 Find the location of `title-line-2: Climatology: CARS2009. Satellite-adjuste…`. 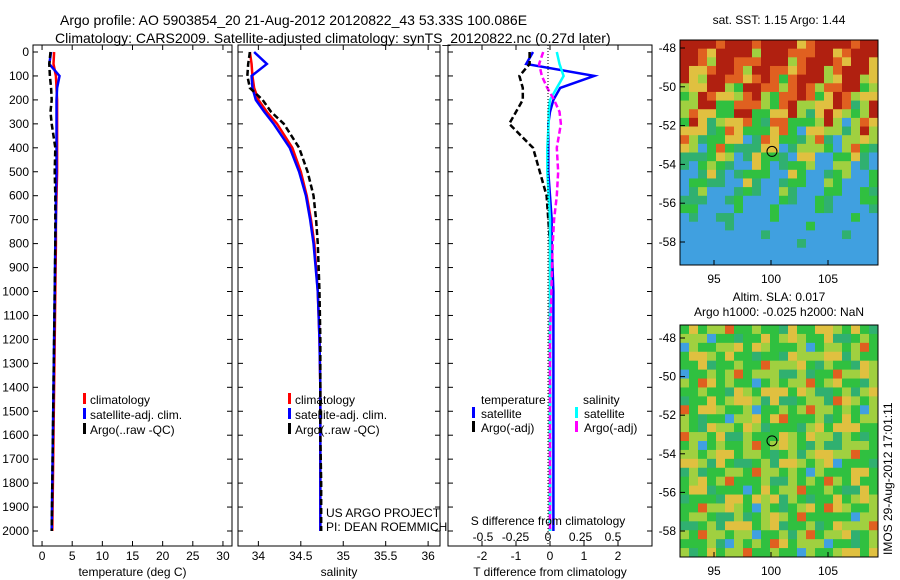

title-line-2: Climatology: CARS2009. Satellite-adjuste… is located at coordinates (333, 38).